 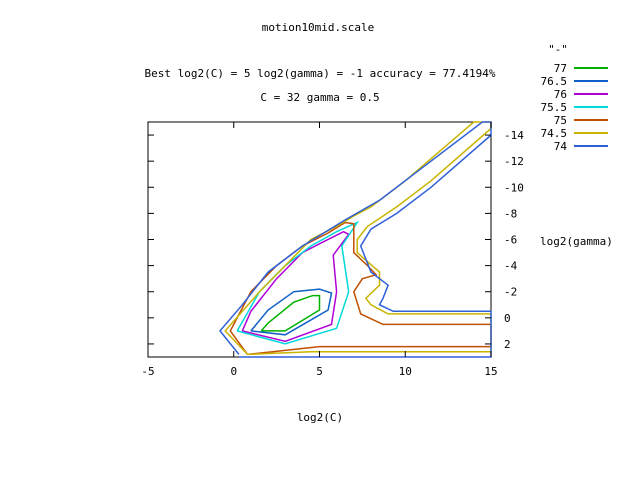 I want to click on y-tick-label: -2, so click(x=510, y=292).